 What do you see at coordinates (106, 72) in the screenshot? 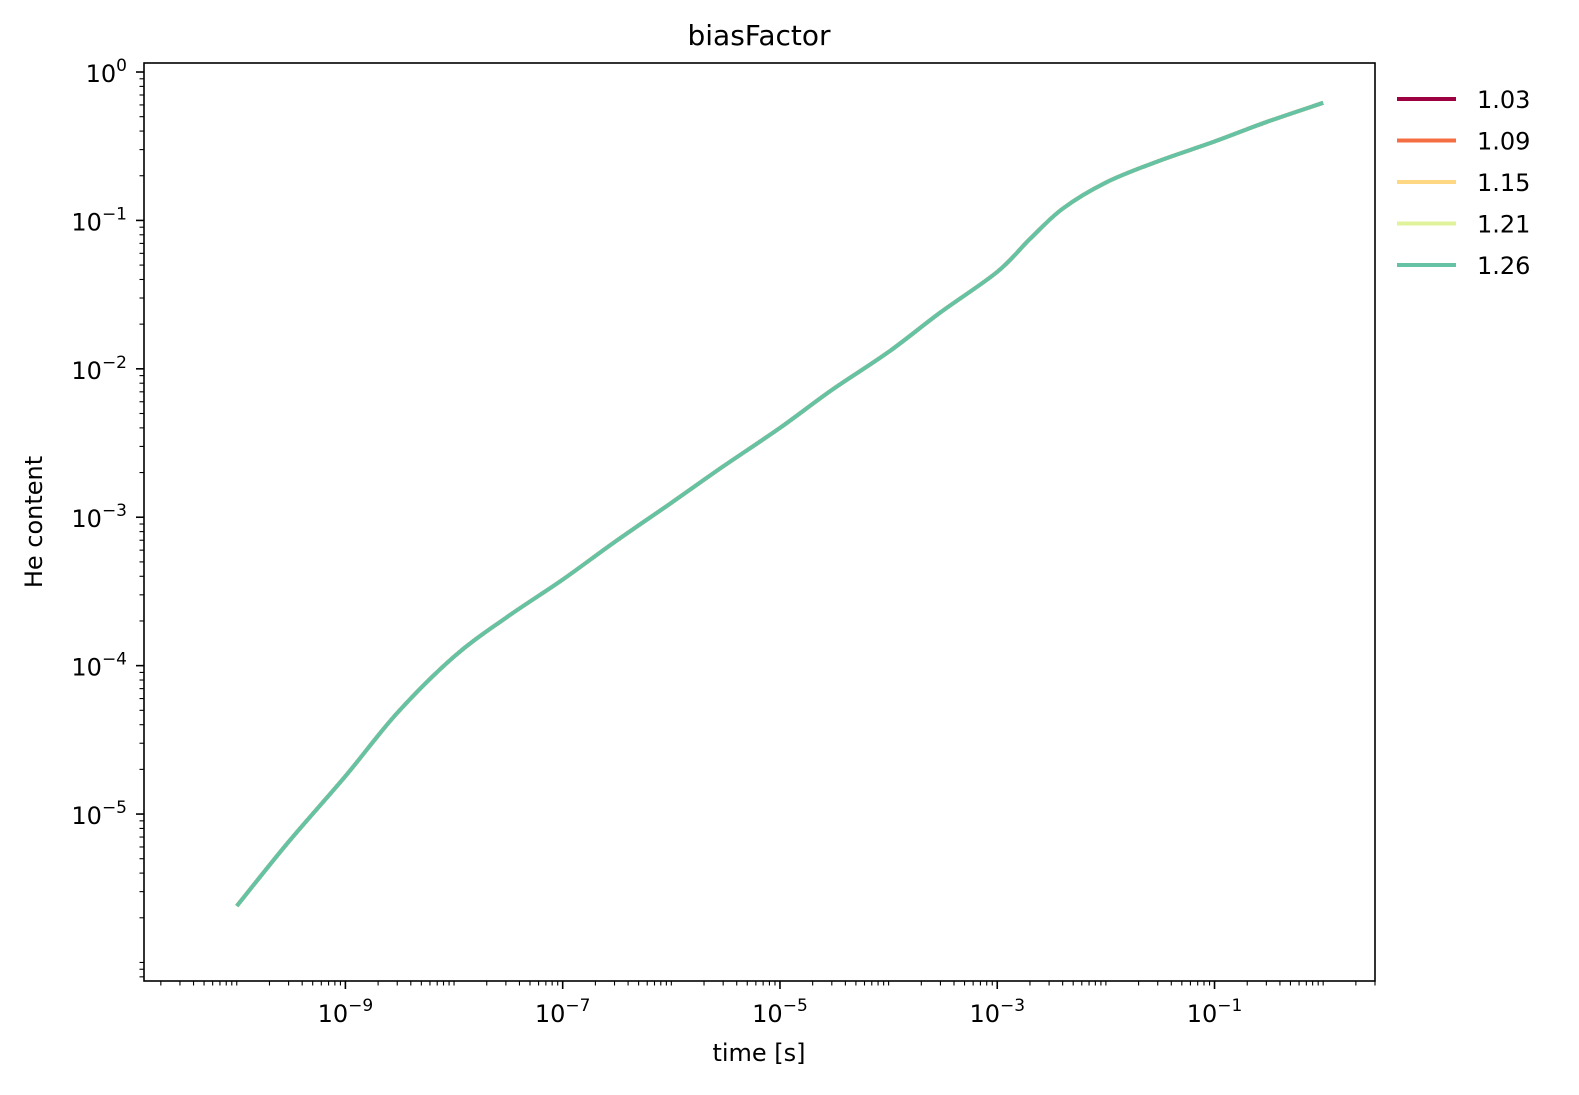
I see `y-tick-label: 10⁰` at bounding box center [106, 72].